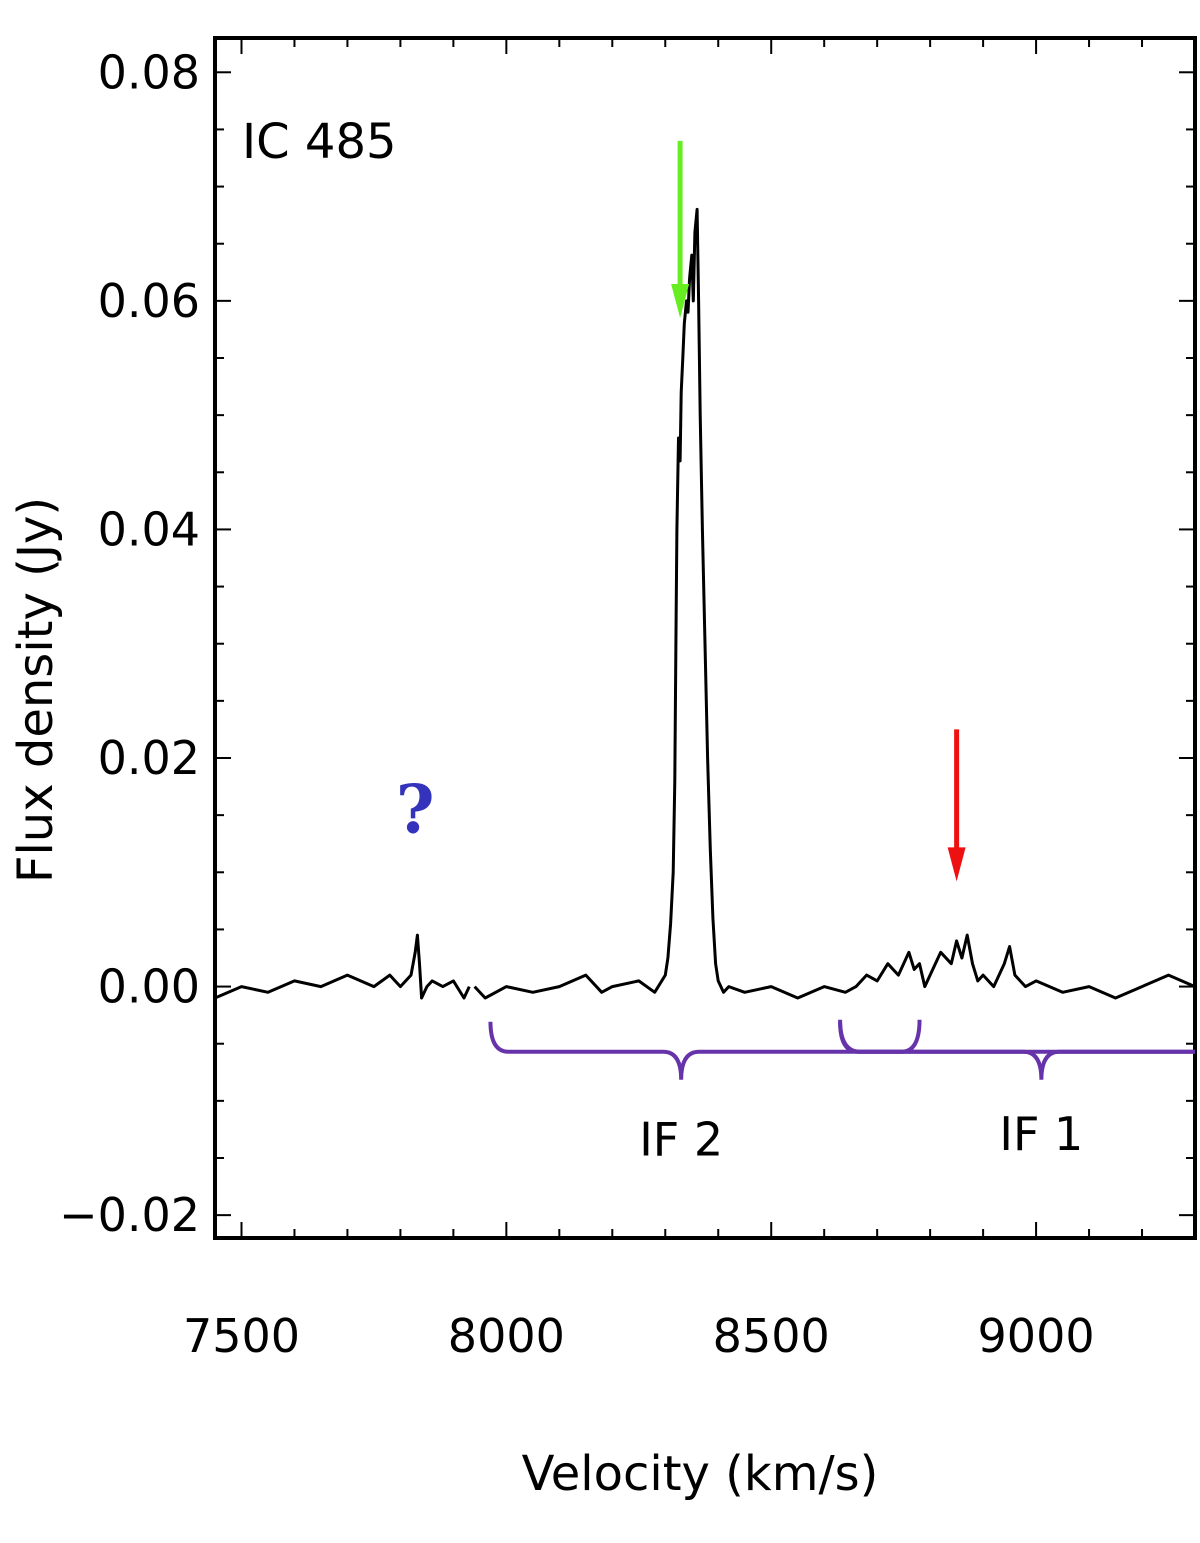 This screenshot has width=1200, height=1543. Describe the element at coordinates (880, 1036) in the screenshot. I see `small-bracket` at that location.